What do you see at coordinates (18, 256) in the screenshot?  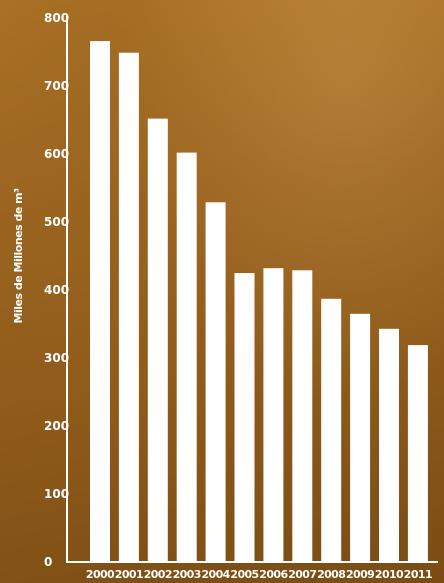 I see `y-axis-title: Miles de Millones de m³` at bounding box center [18, 256].